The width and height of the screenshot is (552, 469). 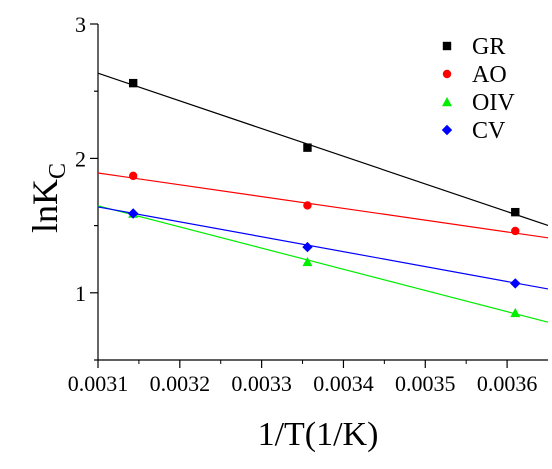 What do you see at coordinates (80, 293) in the screenshot?
I see `y-tick-label: 1` at bounding box center [80, 293].